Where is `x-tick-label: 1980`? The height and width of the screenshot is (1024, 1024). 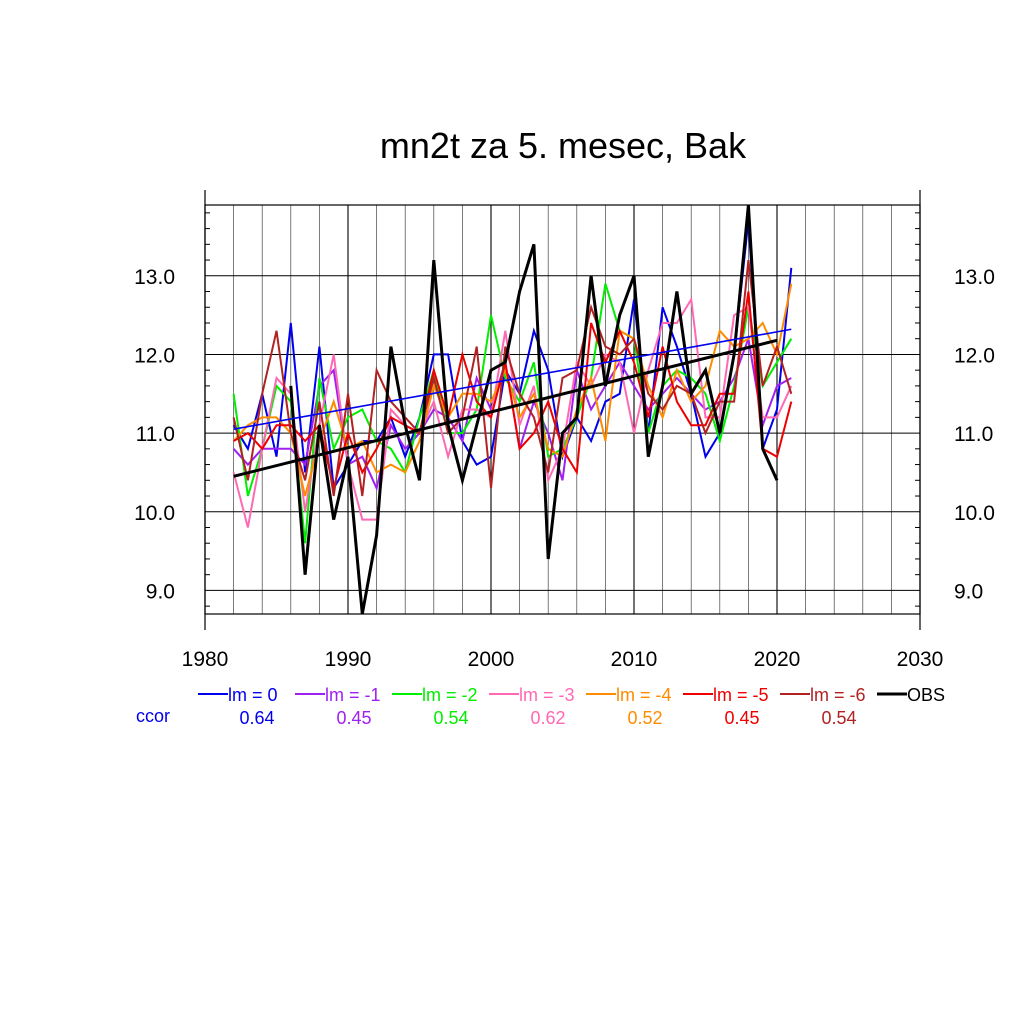
x-tick-label: 1980 is located at coordinates (205, 659).